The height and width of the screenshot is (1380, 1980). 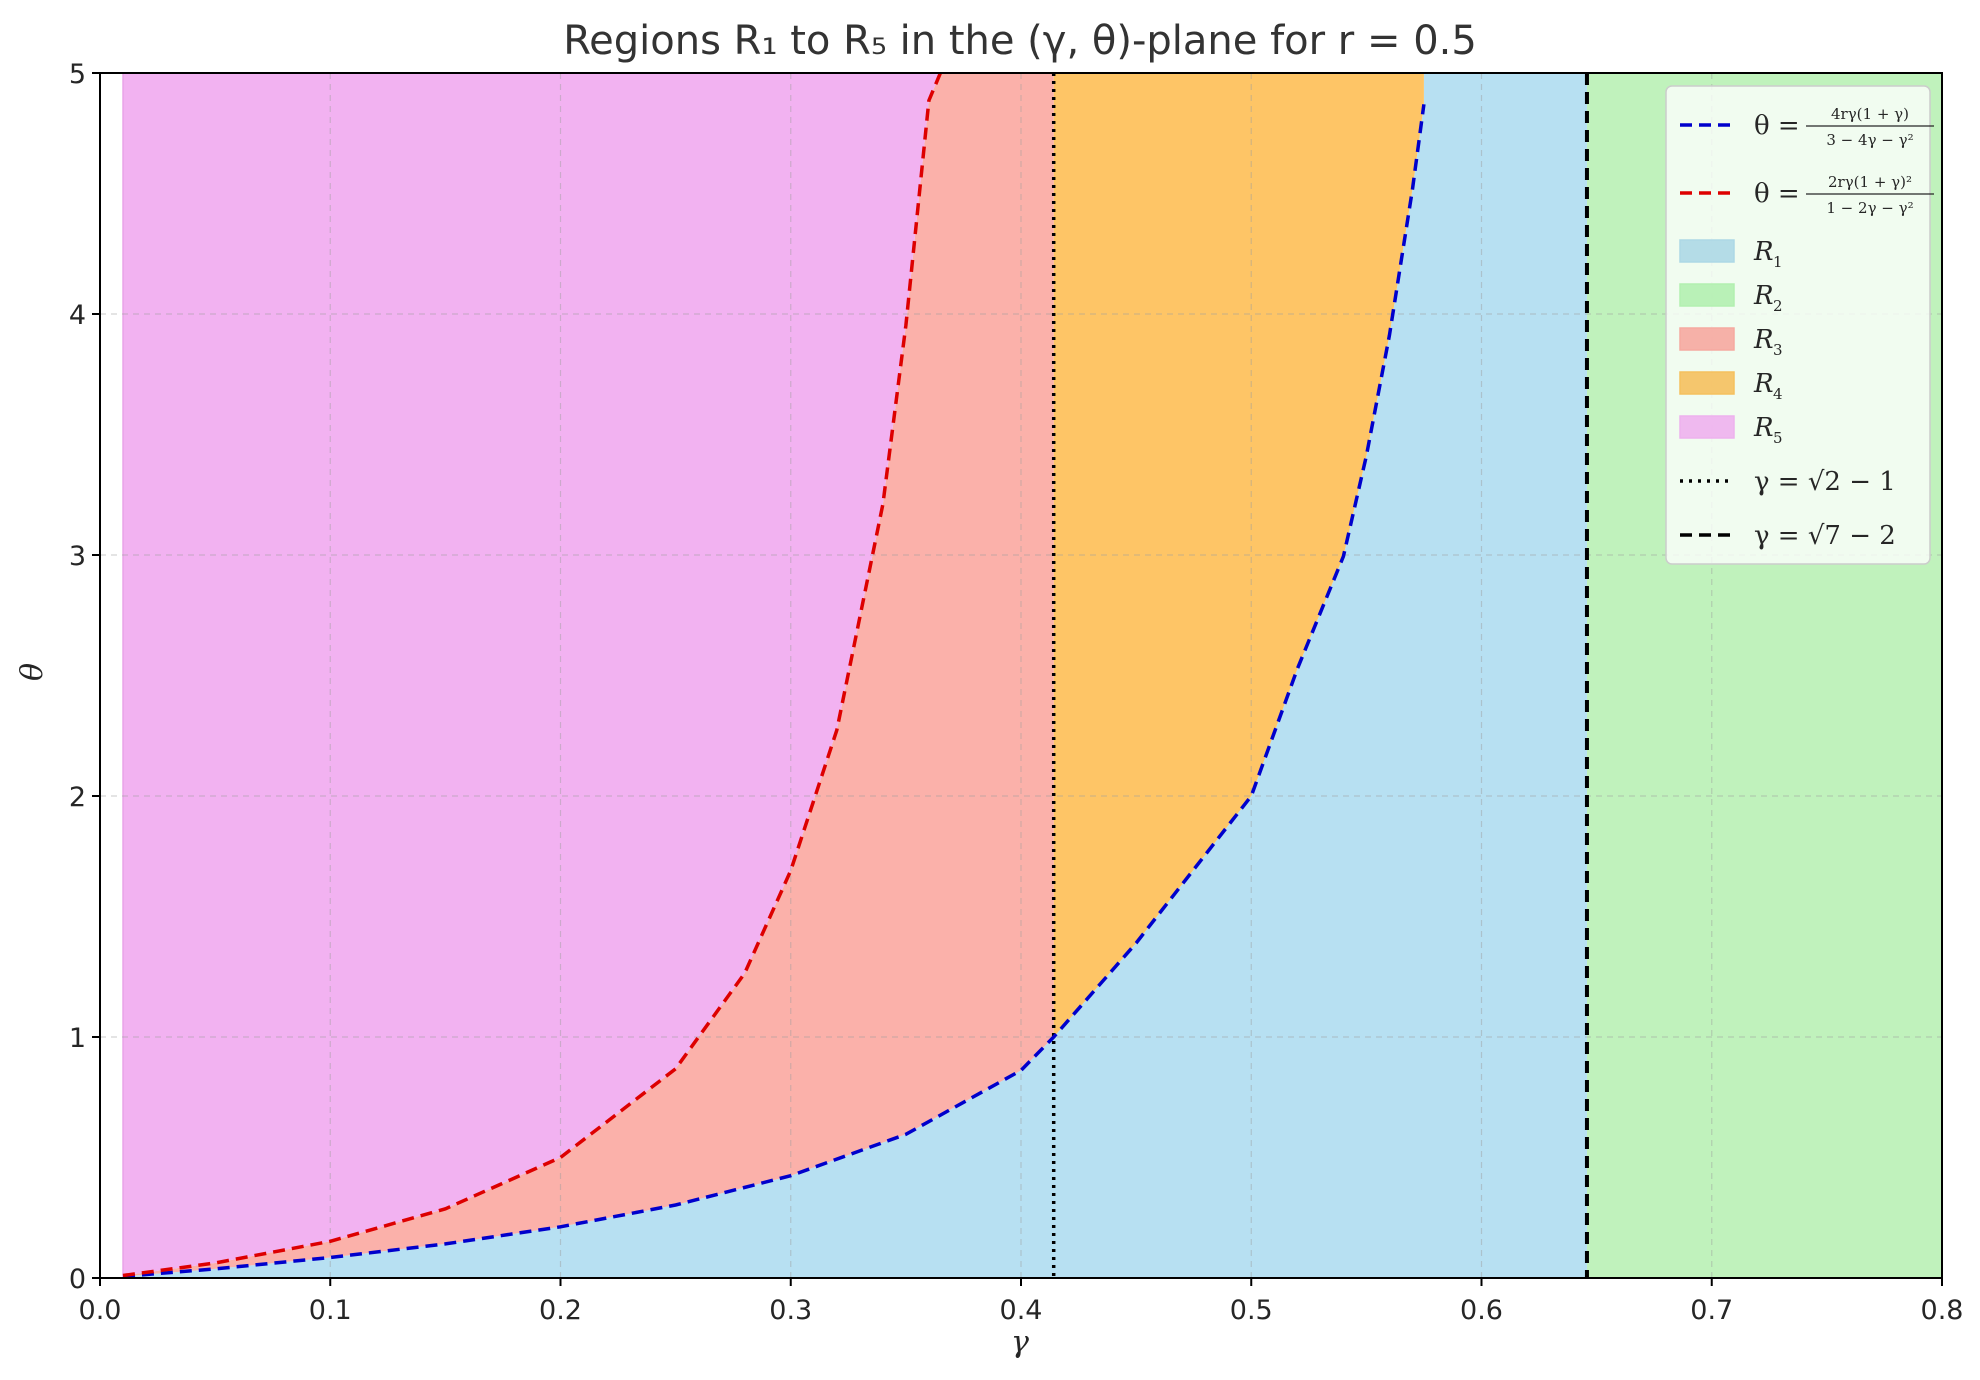 I want to click on legend-label-numerator: 4rγ(1 + γ), so click(x=1870, y=114).